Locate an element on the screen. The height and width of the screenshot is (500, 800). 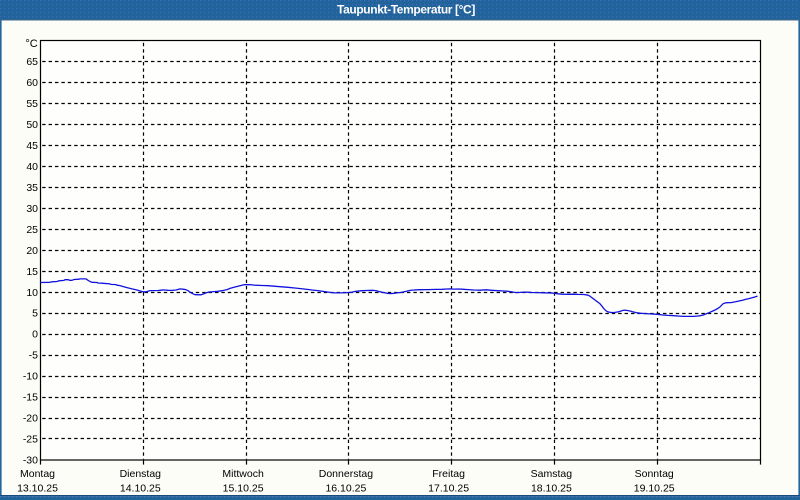
svg-text: 20 is located at coordinates (32, 251).